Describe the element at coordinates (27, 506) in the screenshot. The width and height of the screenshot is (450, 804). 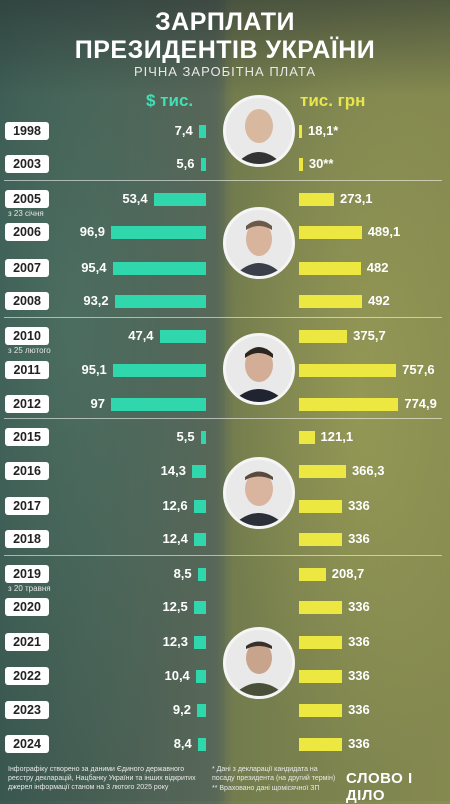
I see `year-label: 2017` at that location.